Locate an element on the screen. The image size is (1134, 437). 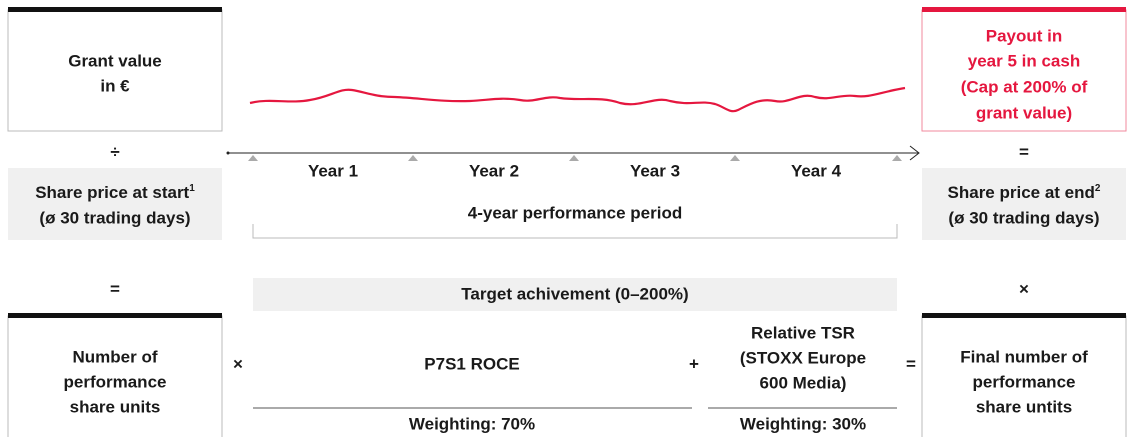
weight-label: Weighting: 30% is located at coordinates (803, 423).